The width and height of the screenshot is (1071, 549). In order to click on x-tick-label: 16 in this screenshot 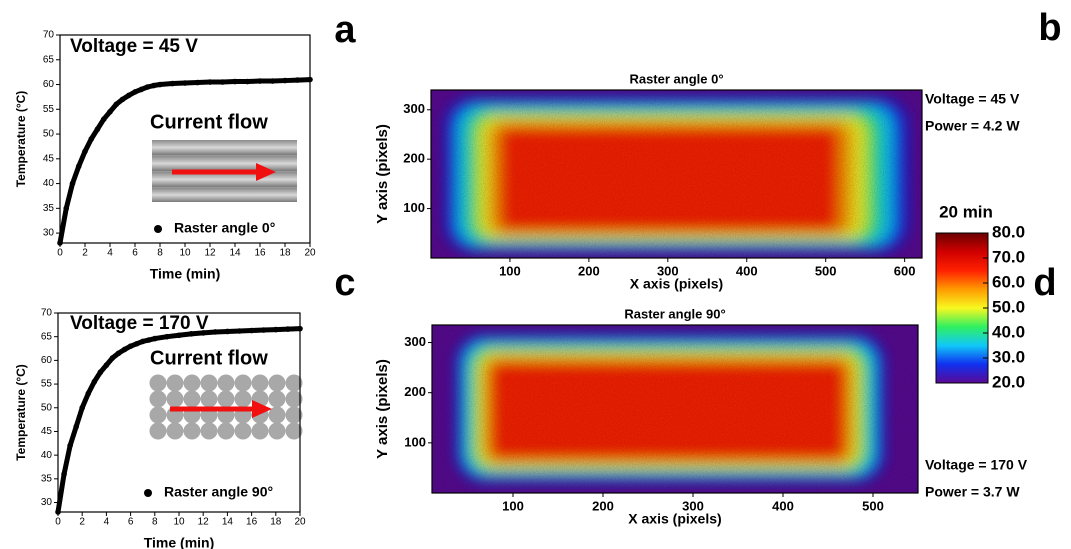, I will do `click(252, 522)`.